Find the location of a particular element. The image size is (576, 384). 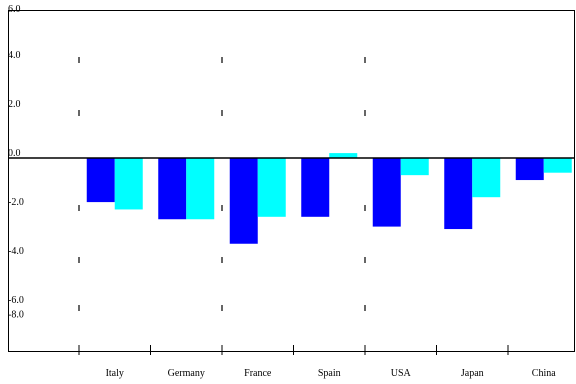

x-tick-label-spain: Spain is located at coordinates (329, 373).